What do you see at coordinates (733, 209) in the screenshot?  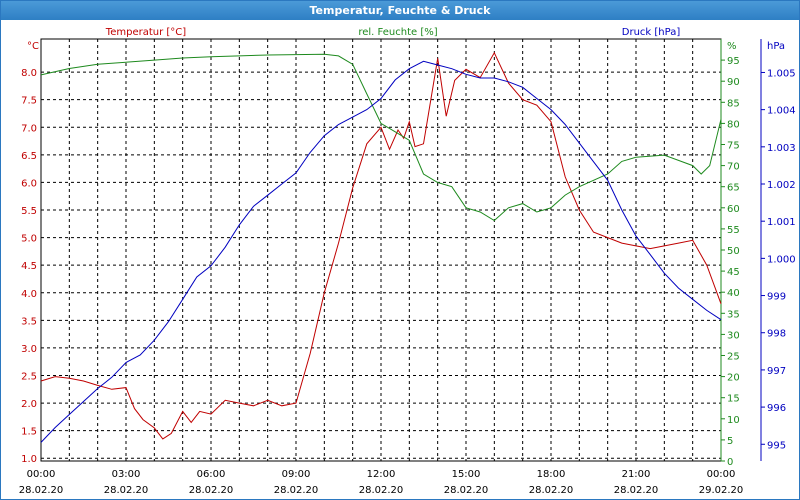 I see `humidity-tick-label: 60` at bounding box center [733, 209].